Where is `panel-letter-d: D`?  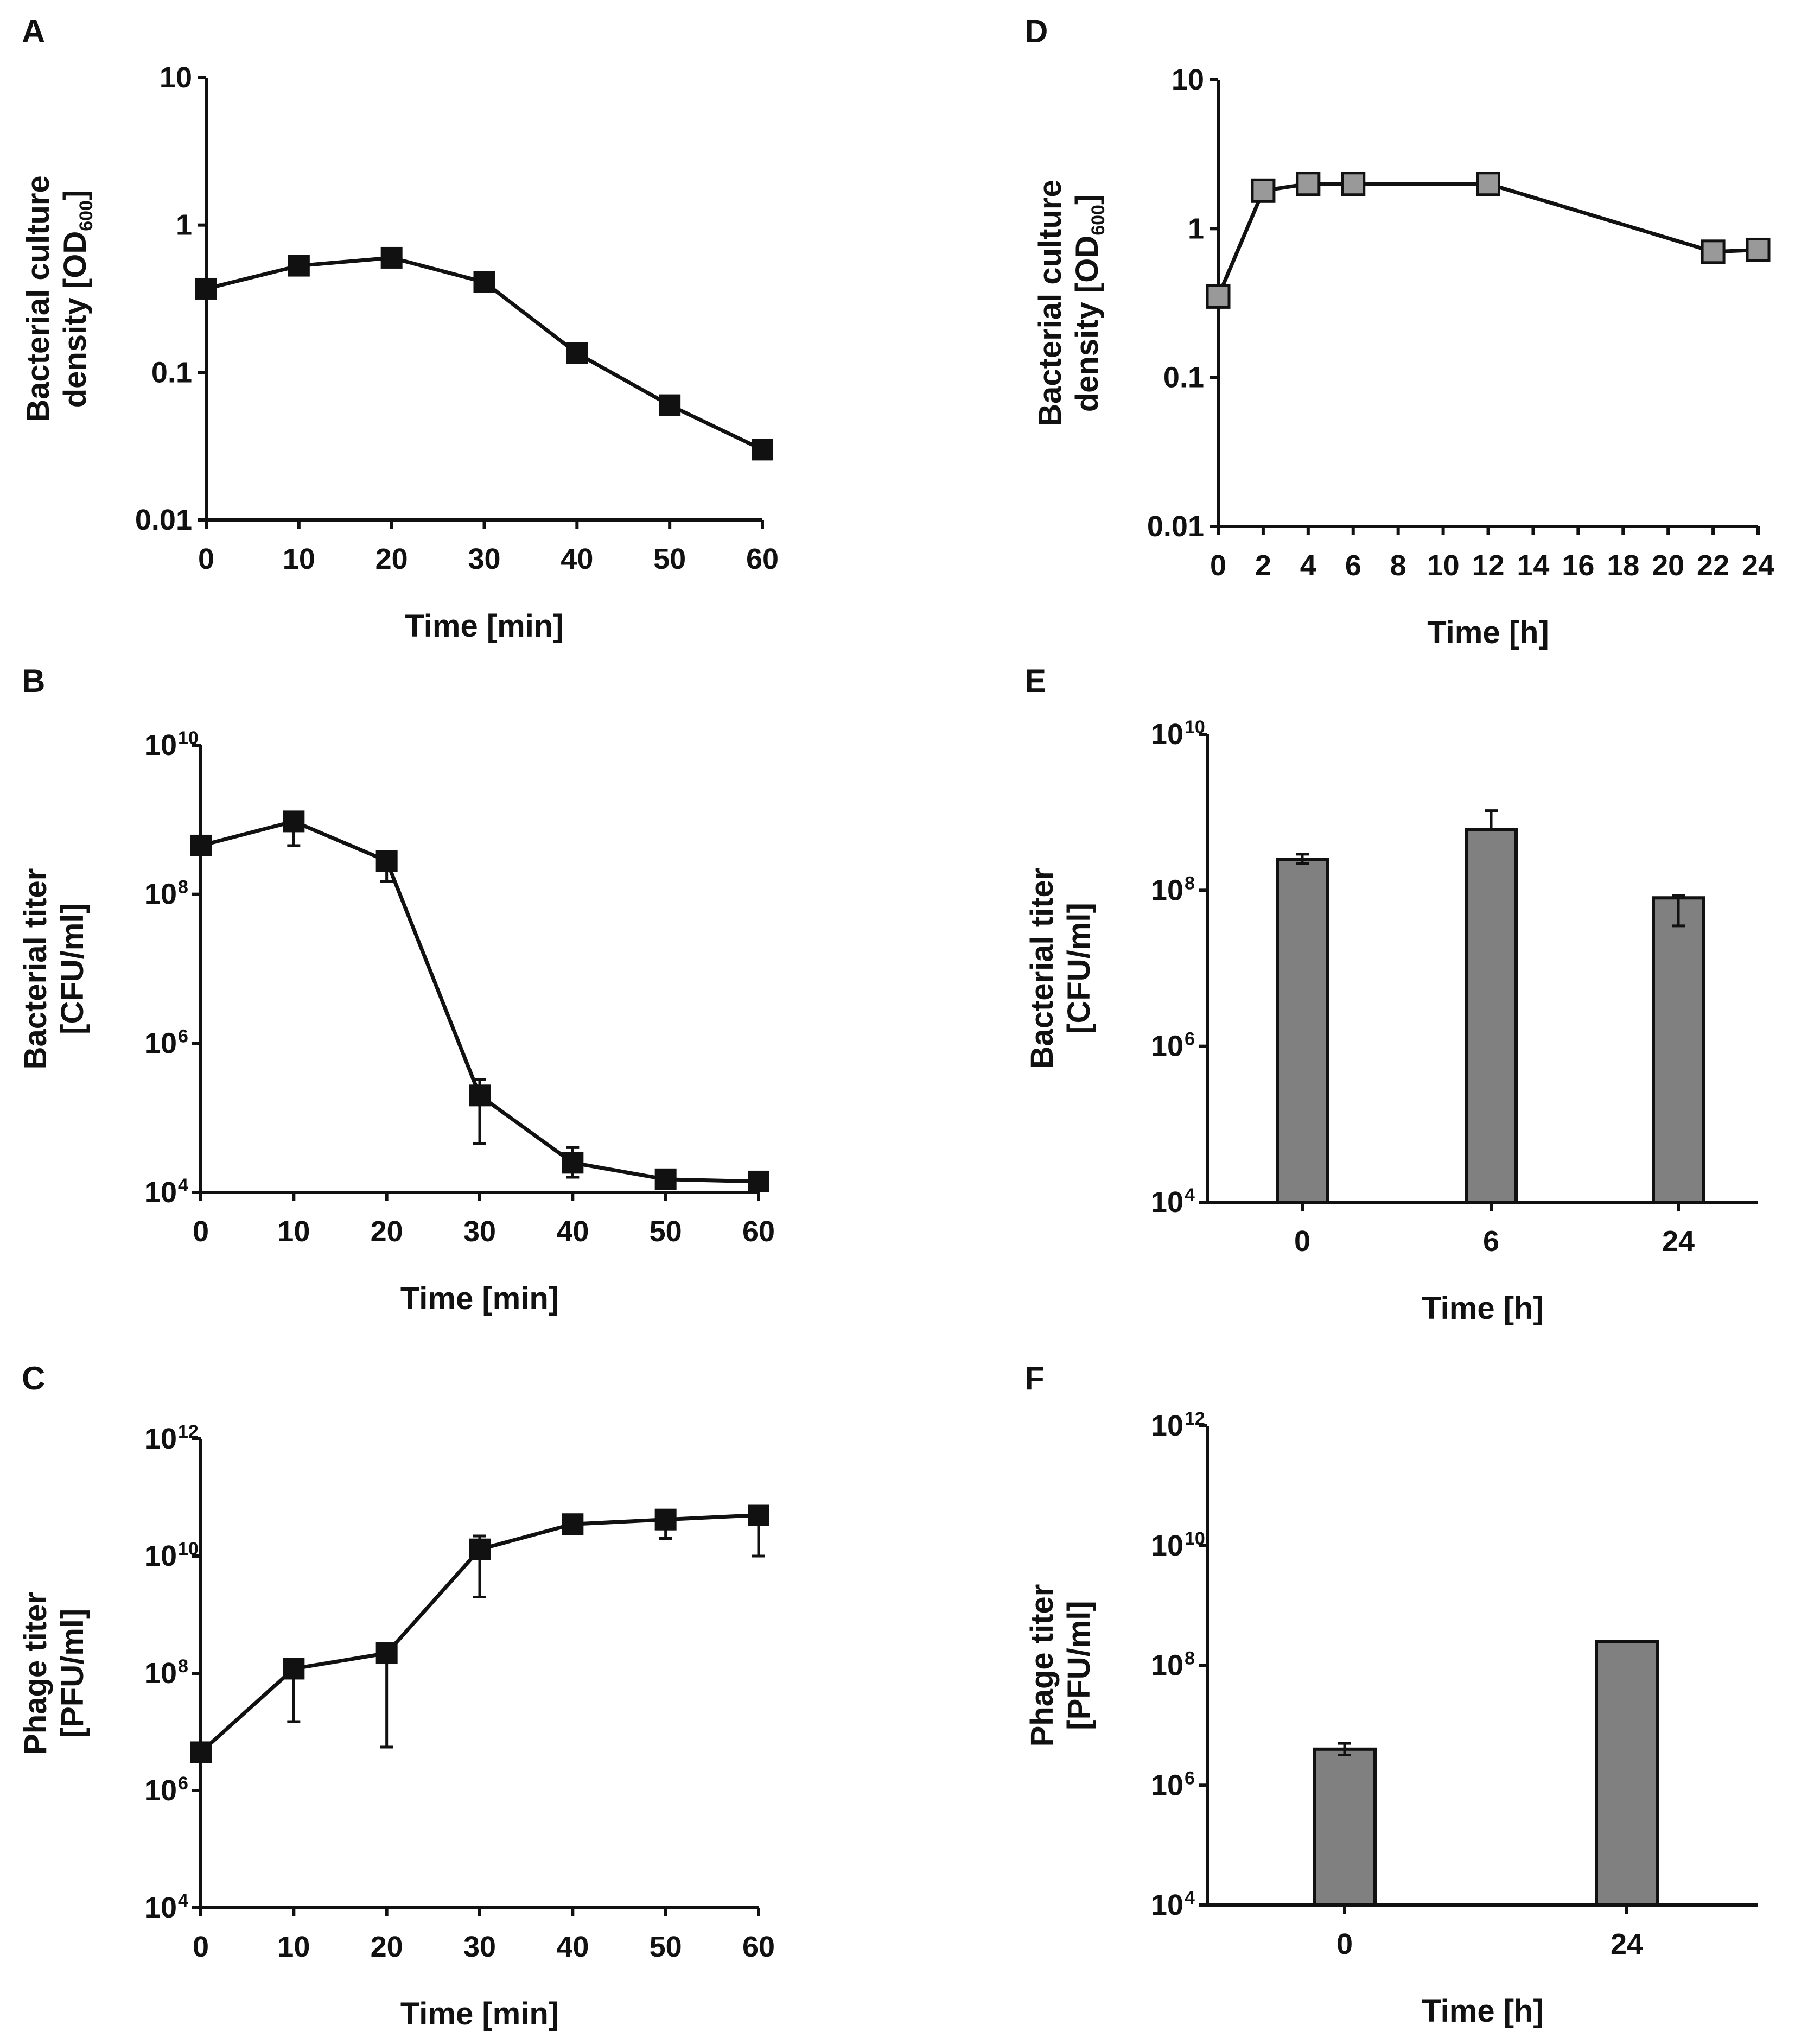 panel-letter-d: D is located at coordinates (1036, 31).